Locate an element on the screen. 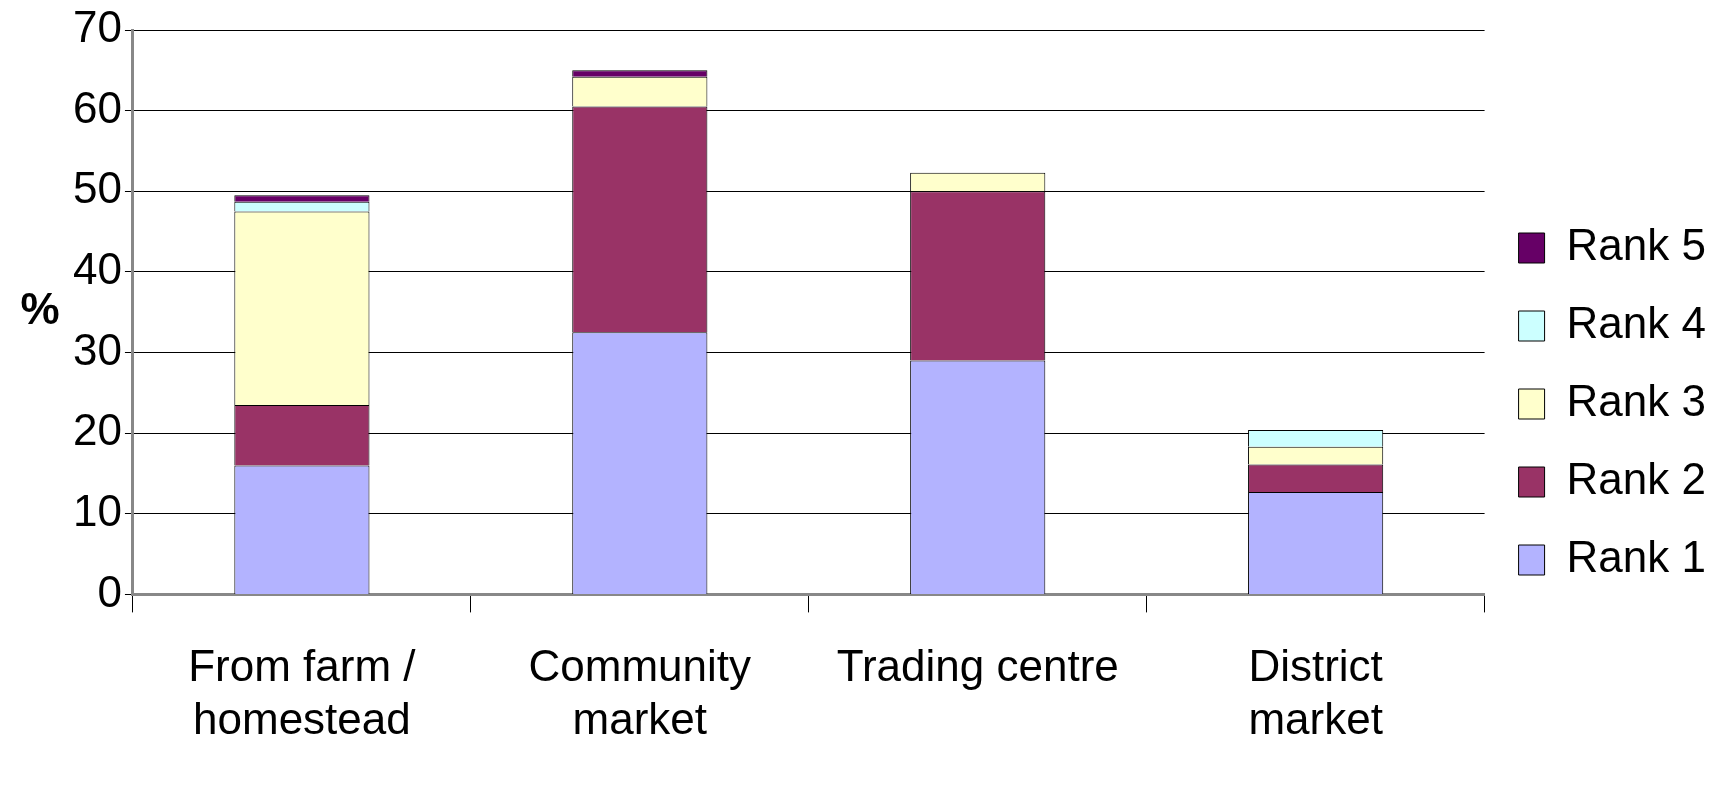  x-tick-label: From farm / homestead is located at coordinates (302, 691).